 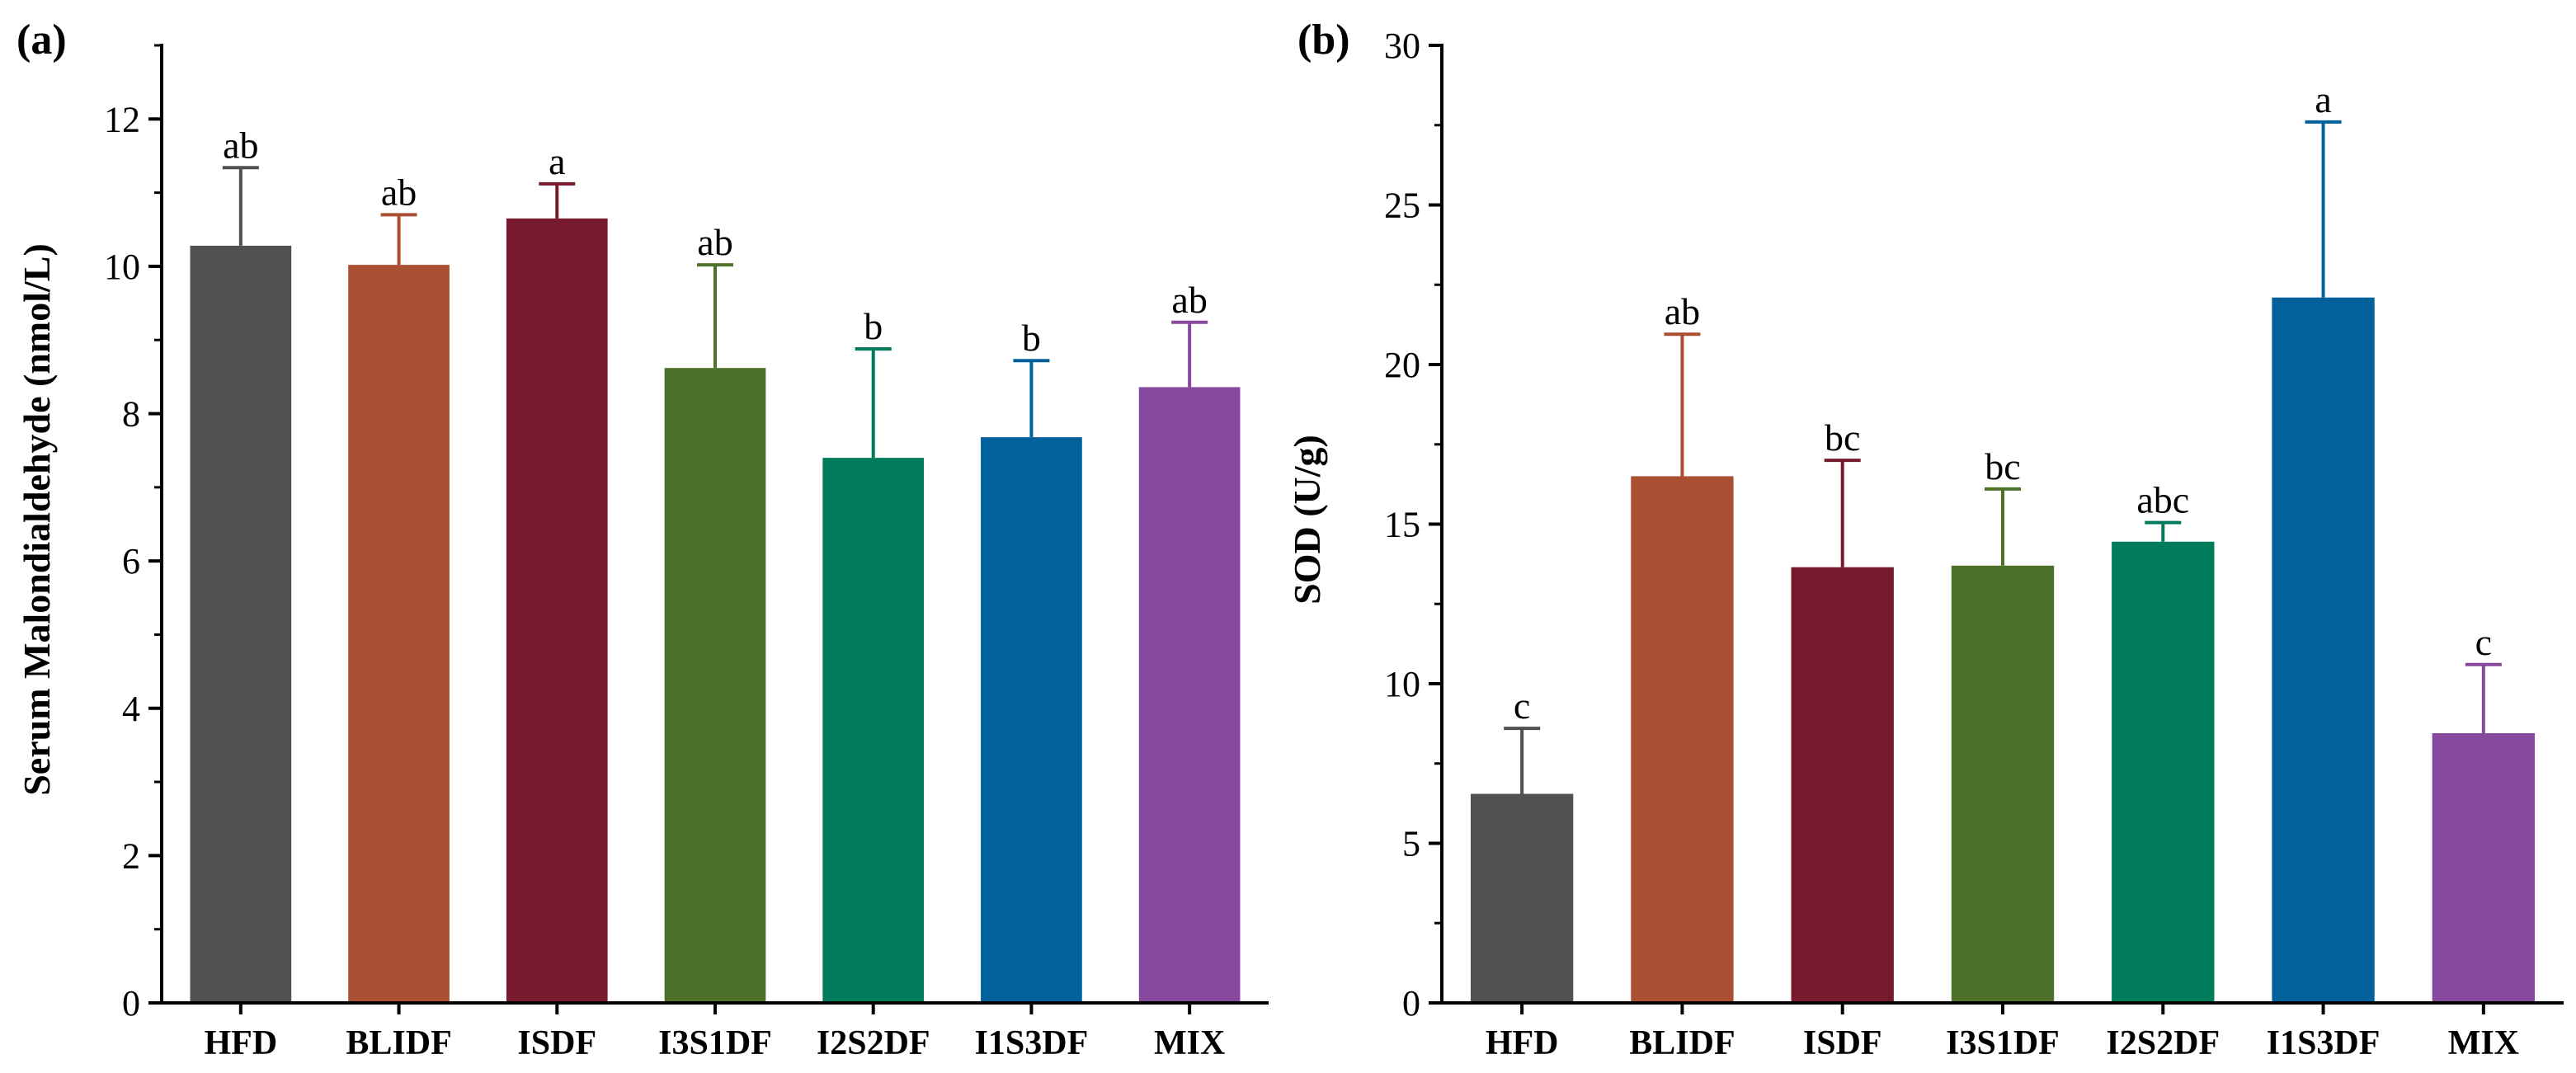 I want to click on y-tick-label: 20, so click(x=1402, y=365).